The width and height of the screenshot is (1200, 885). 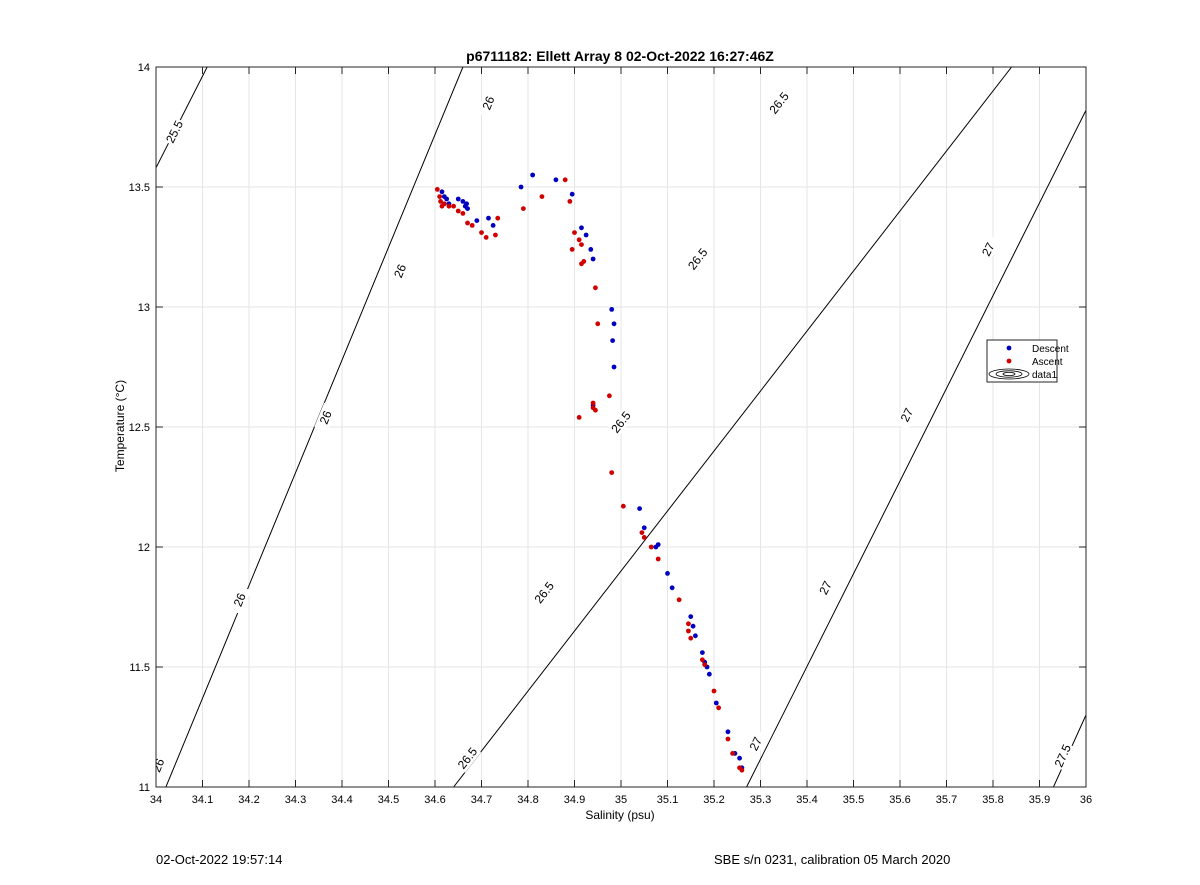 I want to click on x-tick-label: 34.1, so click(x=202, y=800).